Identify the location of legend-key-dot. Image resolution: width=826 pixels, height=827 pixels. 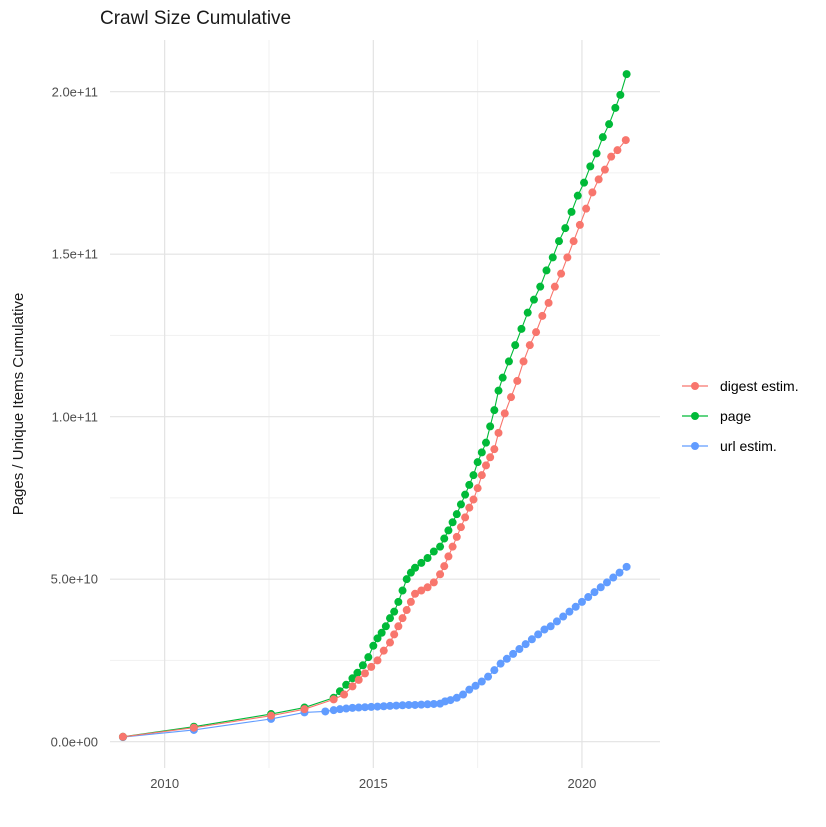
(695, 416).